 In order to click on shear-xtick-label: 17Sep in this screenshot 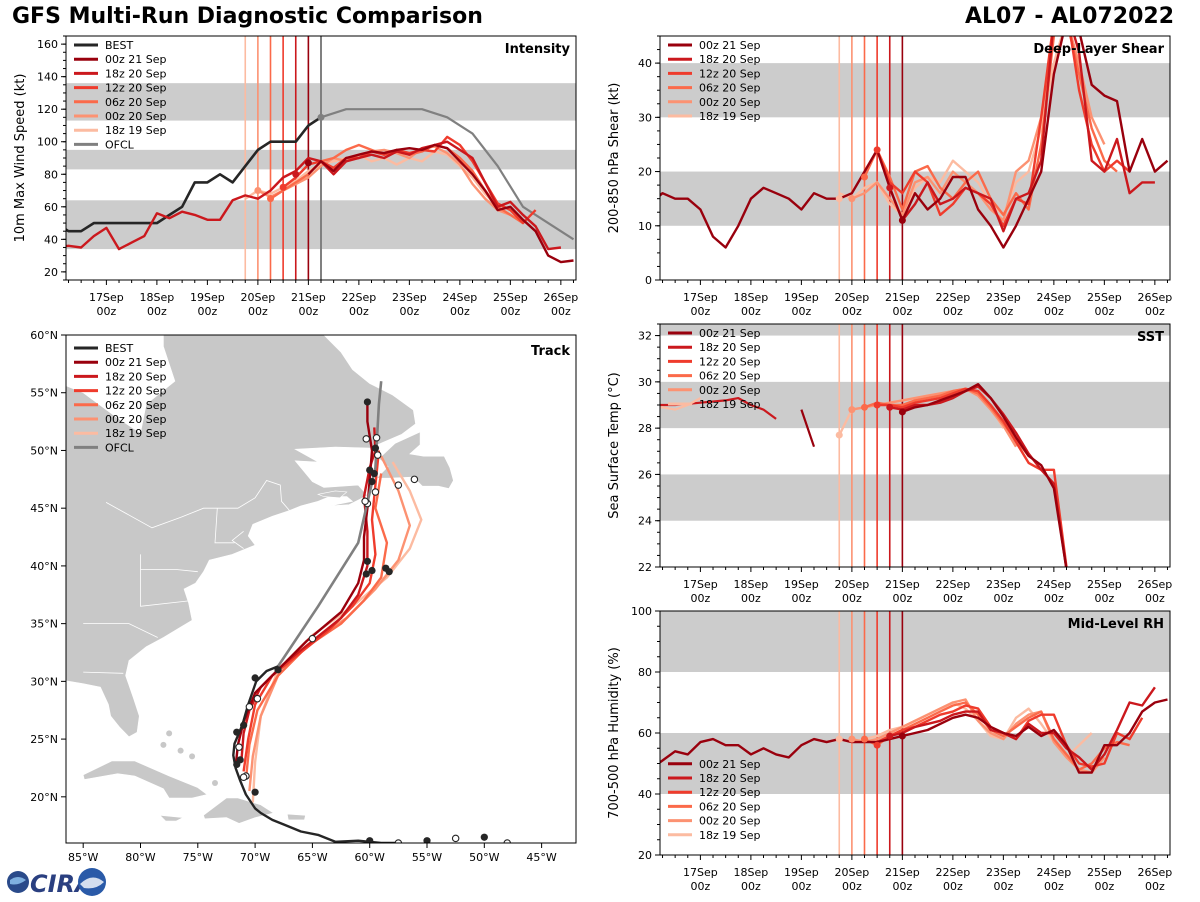, I will do `click(700, 297)`.